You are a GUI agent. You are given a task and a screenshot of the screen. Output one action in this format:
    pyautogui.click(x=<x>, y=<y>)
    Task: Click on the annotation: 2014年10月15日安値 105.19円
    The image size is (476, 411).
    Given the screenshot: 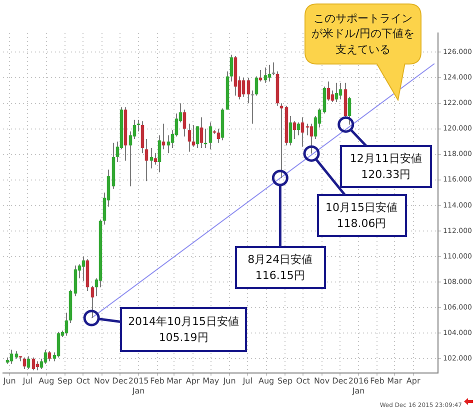 What is the action you would take?
    pyautogui.click(x=184, y=329)
    